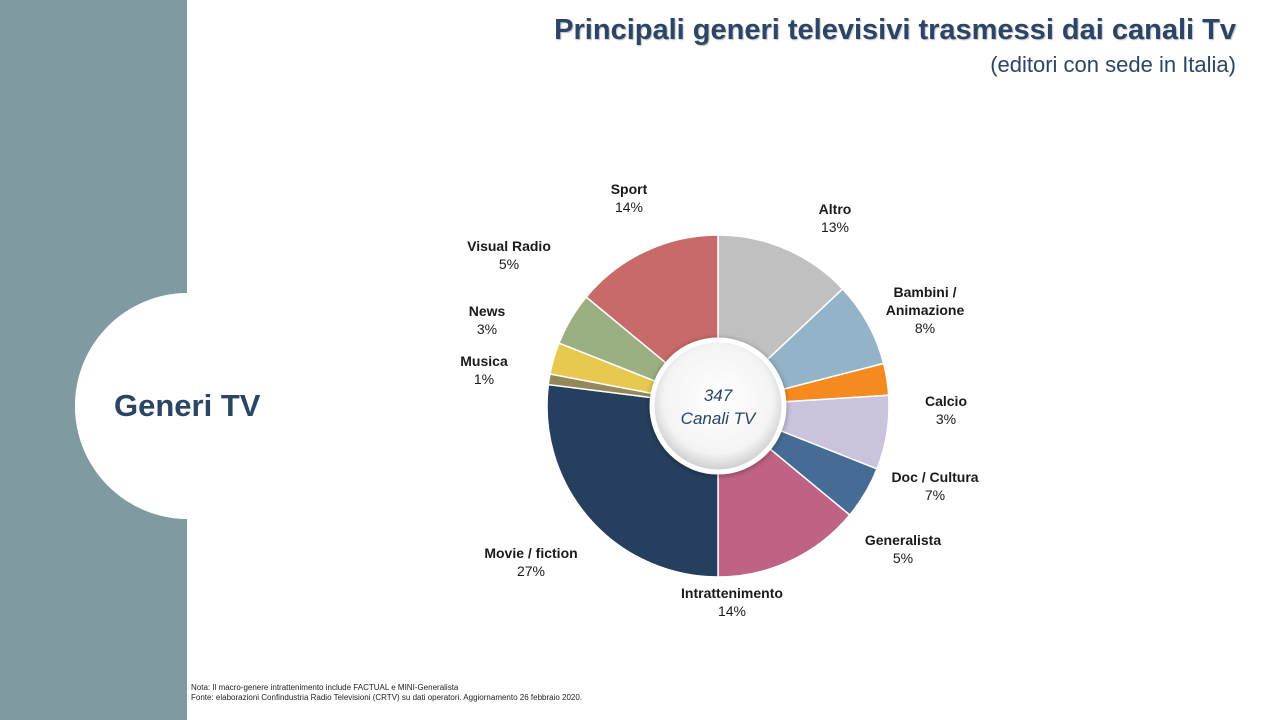 This screenshot has width=1280, height=720. I want to click on slices-group, so click(718, 406).